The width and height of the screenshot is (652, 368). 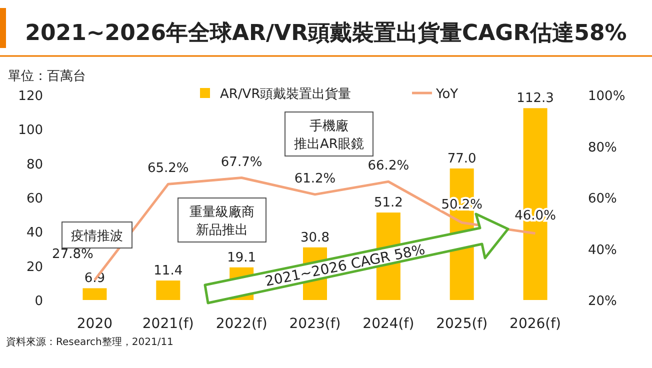 I want to click on data-label: 19.1, so click(x=241, y=258).